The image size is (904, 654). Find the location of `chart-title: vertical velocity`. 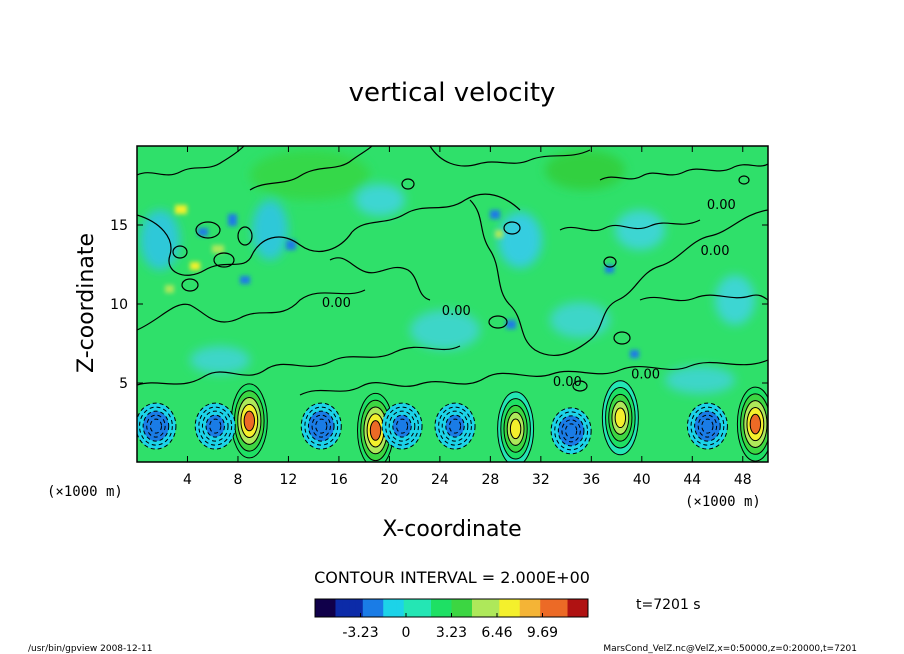

chart-title: vertical velocity is located at coordinates (452, 93).